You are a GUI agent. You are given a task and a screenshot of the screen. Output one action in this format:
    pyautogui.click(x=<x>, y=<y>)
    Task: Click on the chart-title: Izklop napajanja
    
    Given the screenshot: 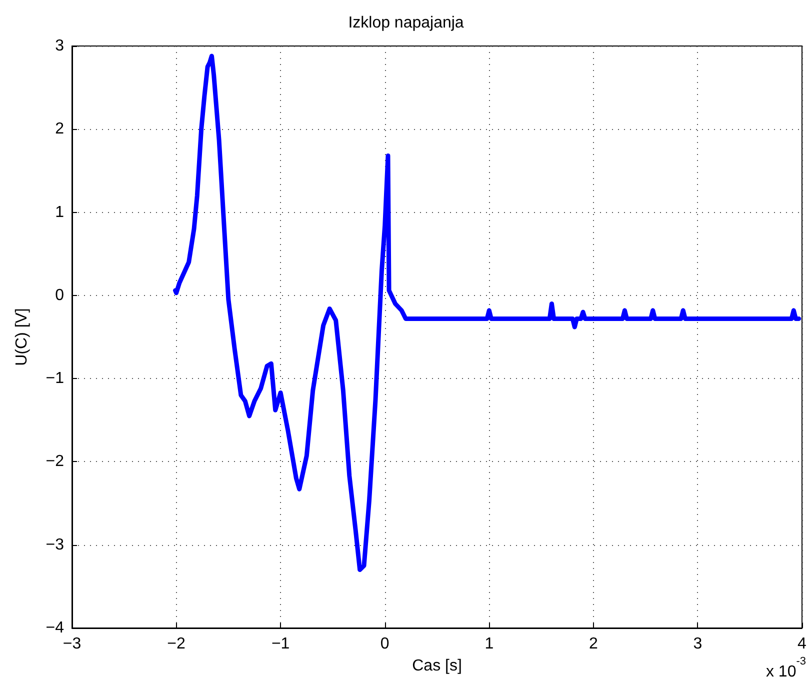 What is the action you would take?
    pyautogui.click(x=406, y=23)
    